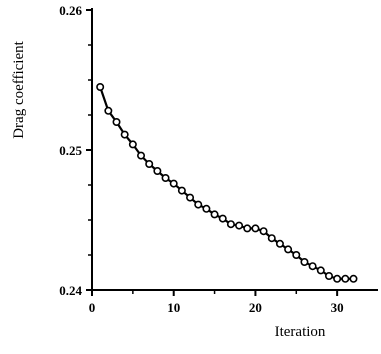  Describe the element at coordinates (337, 307) in the screenshot. I see `x-tick-label: 30` at that location.